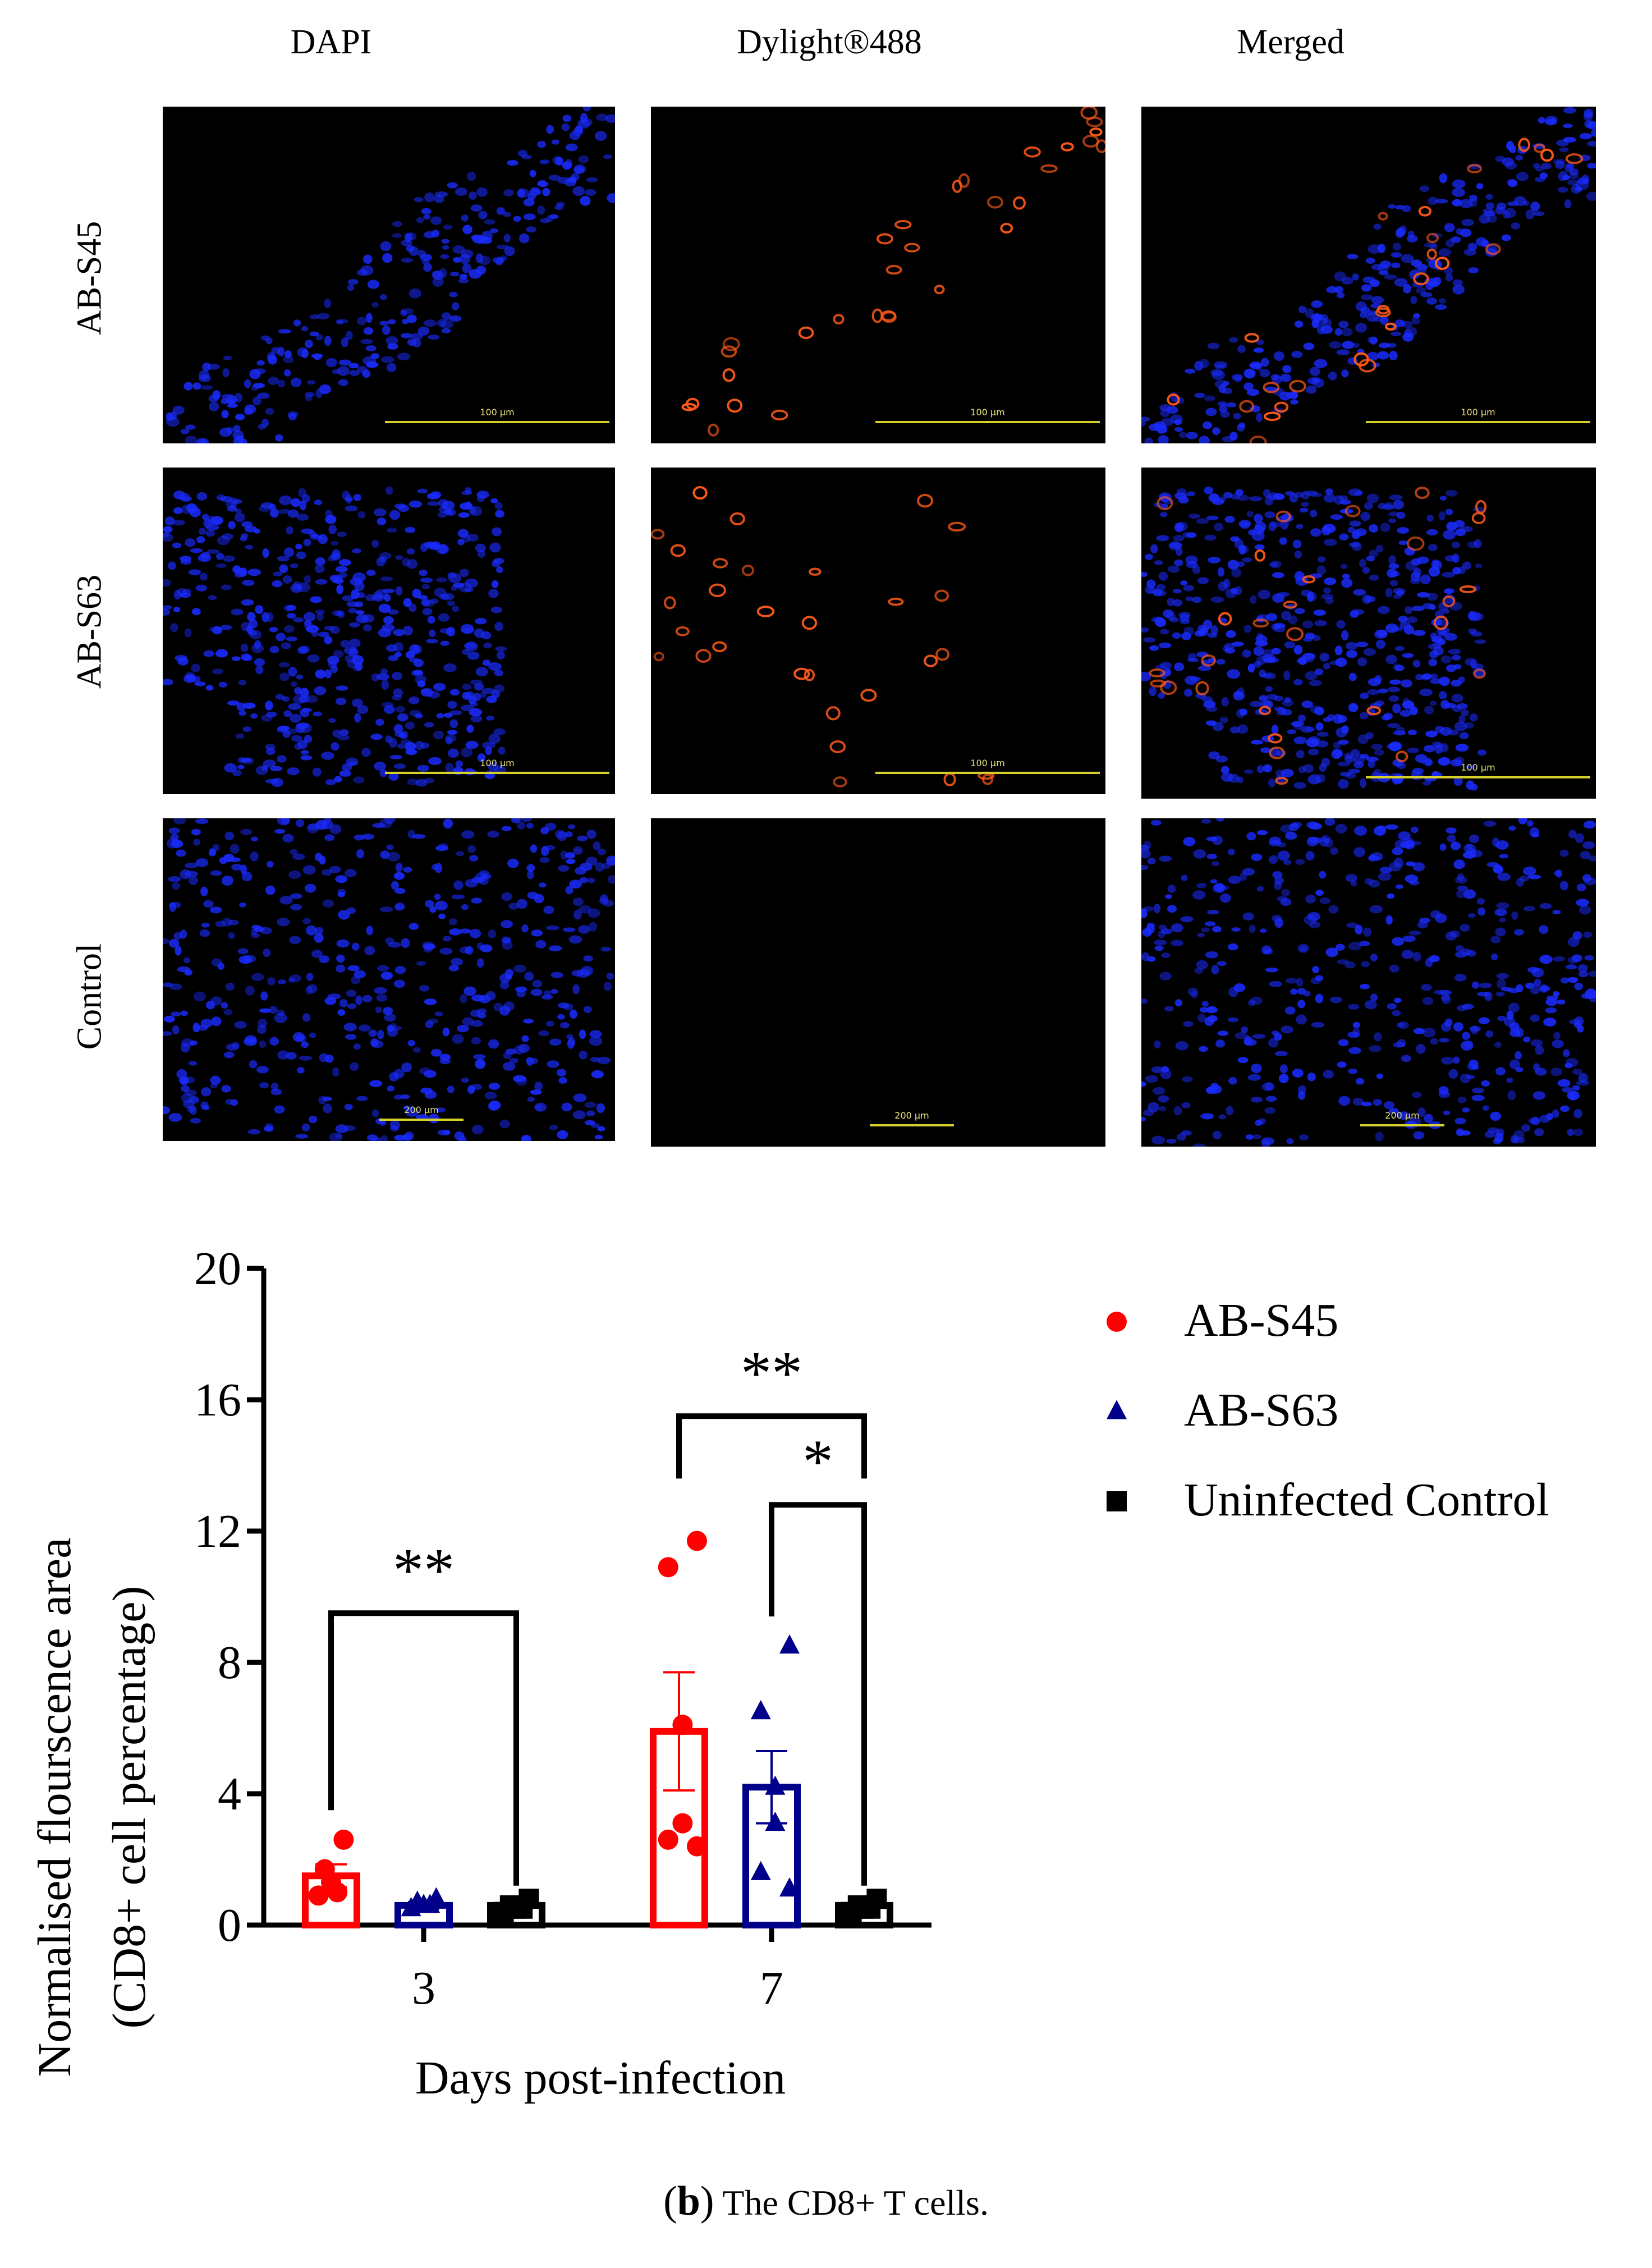 Image resolution: width=1652 pixels, height=2268 pixels. I want to click on significance-label: **, so click(424, 1570).